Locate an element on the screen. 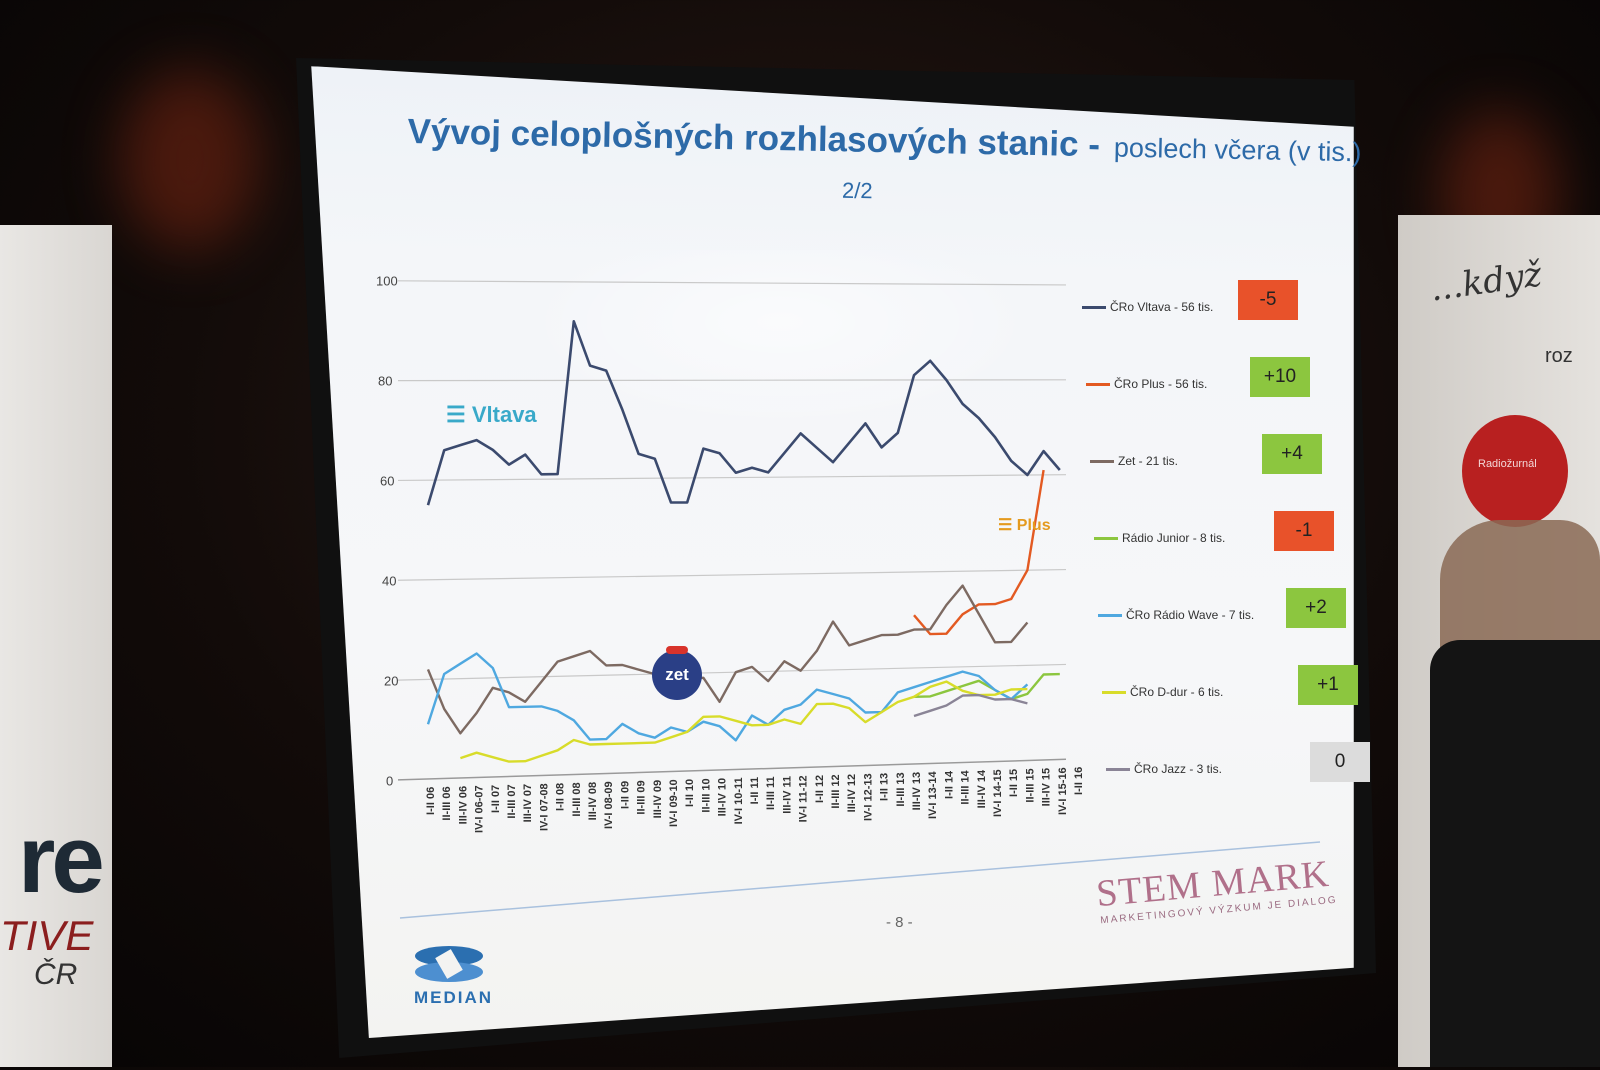 This screenshot has width=1600, height=1070. legend-item: Zet - 21 tis. is located at coordinates (1134, 461).